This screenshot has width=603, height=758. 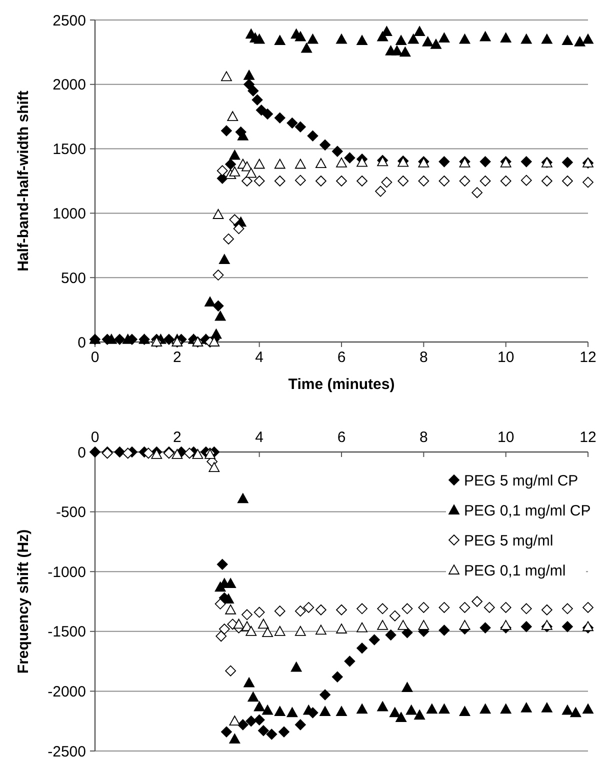 What do you see at coordinates (515, 571) in the screenshot?
I see `legend-label: PEG 0,1 mg/ml` at bounding box center [515, 571].